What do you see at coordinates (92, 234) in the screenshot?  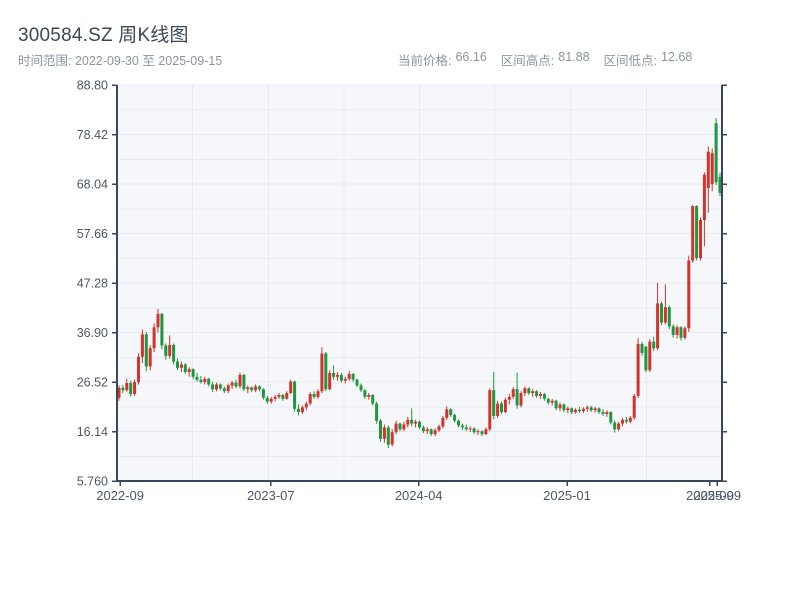 I see `y-tick-label: 57.66` at bounding box center [92, 234].